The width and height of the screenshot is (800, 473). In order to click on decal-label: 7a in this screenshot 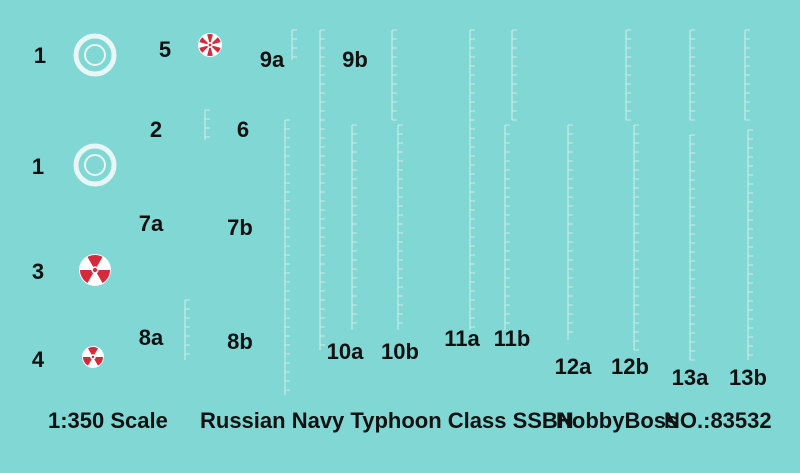, I will do `click(151, 223)`.